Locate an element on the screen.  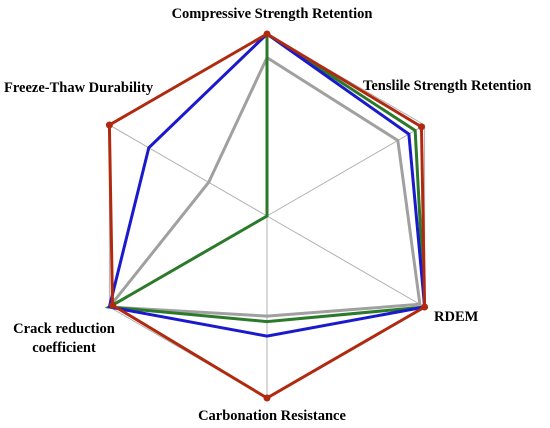
axis-label-crack-reduction-coefficient: Crack reduction coefficient is located at coordinates (64, 338).